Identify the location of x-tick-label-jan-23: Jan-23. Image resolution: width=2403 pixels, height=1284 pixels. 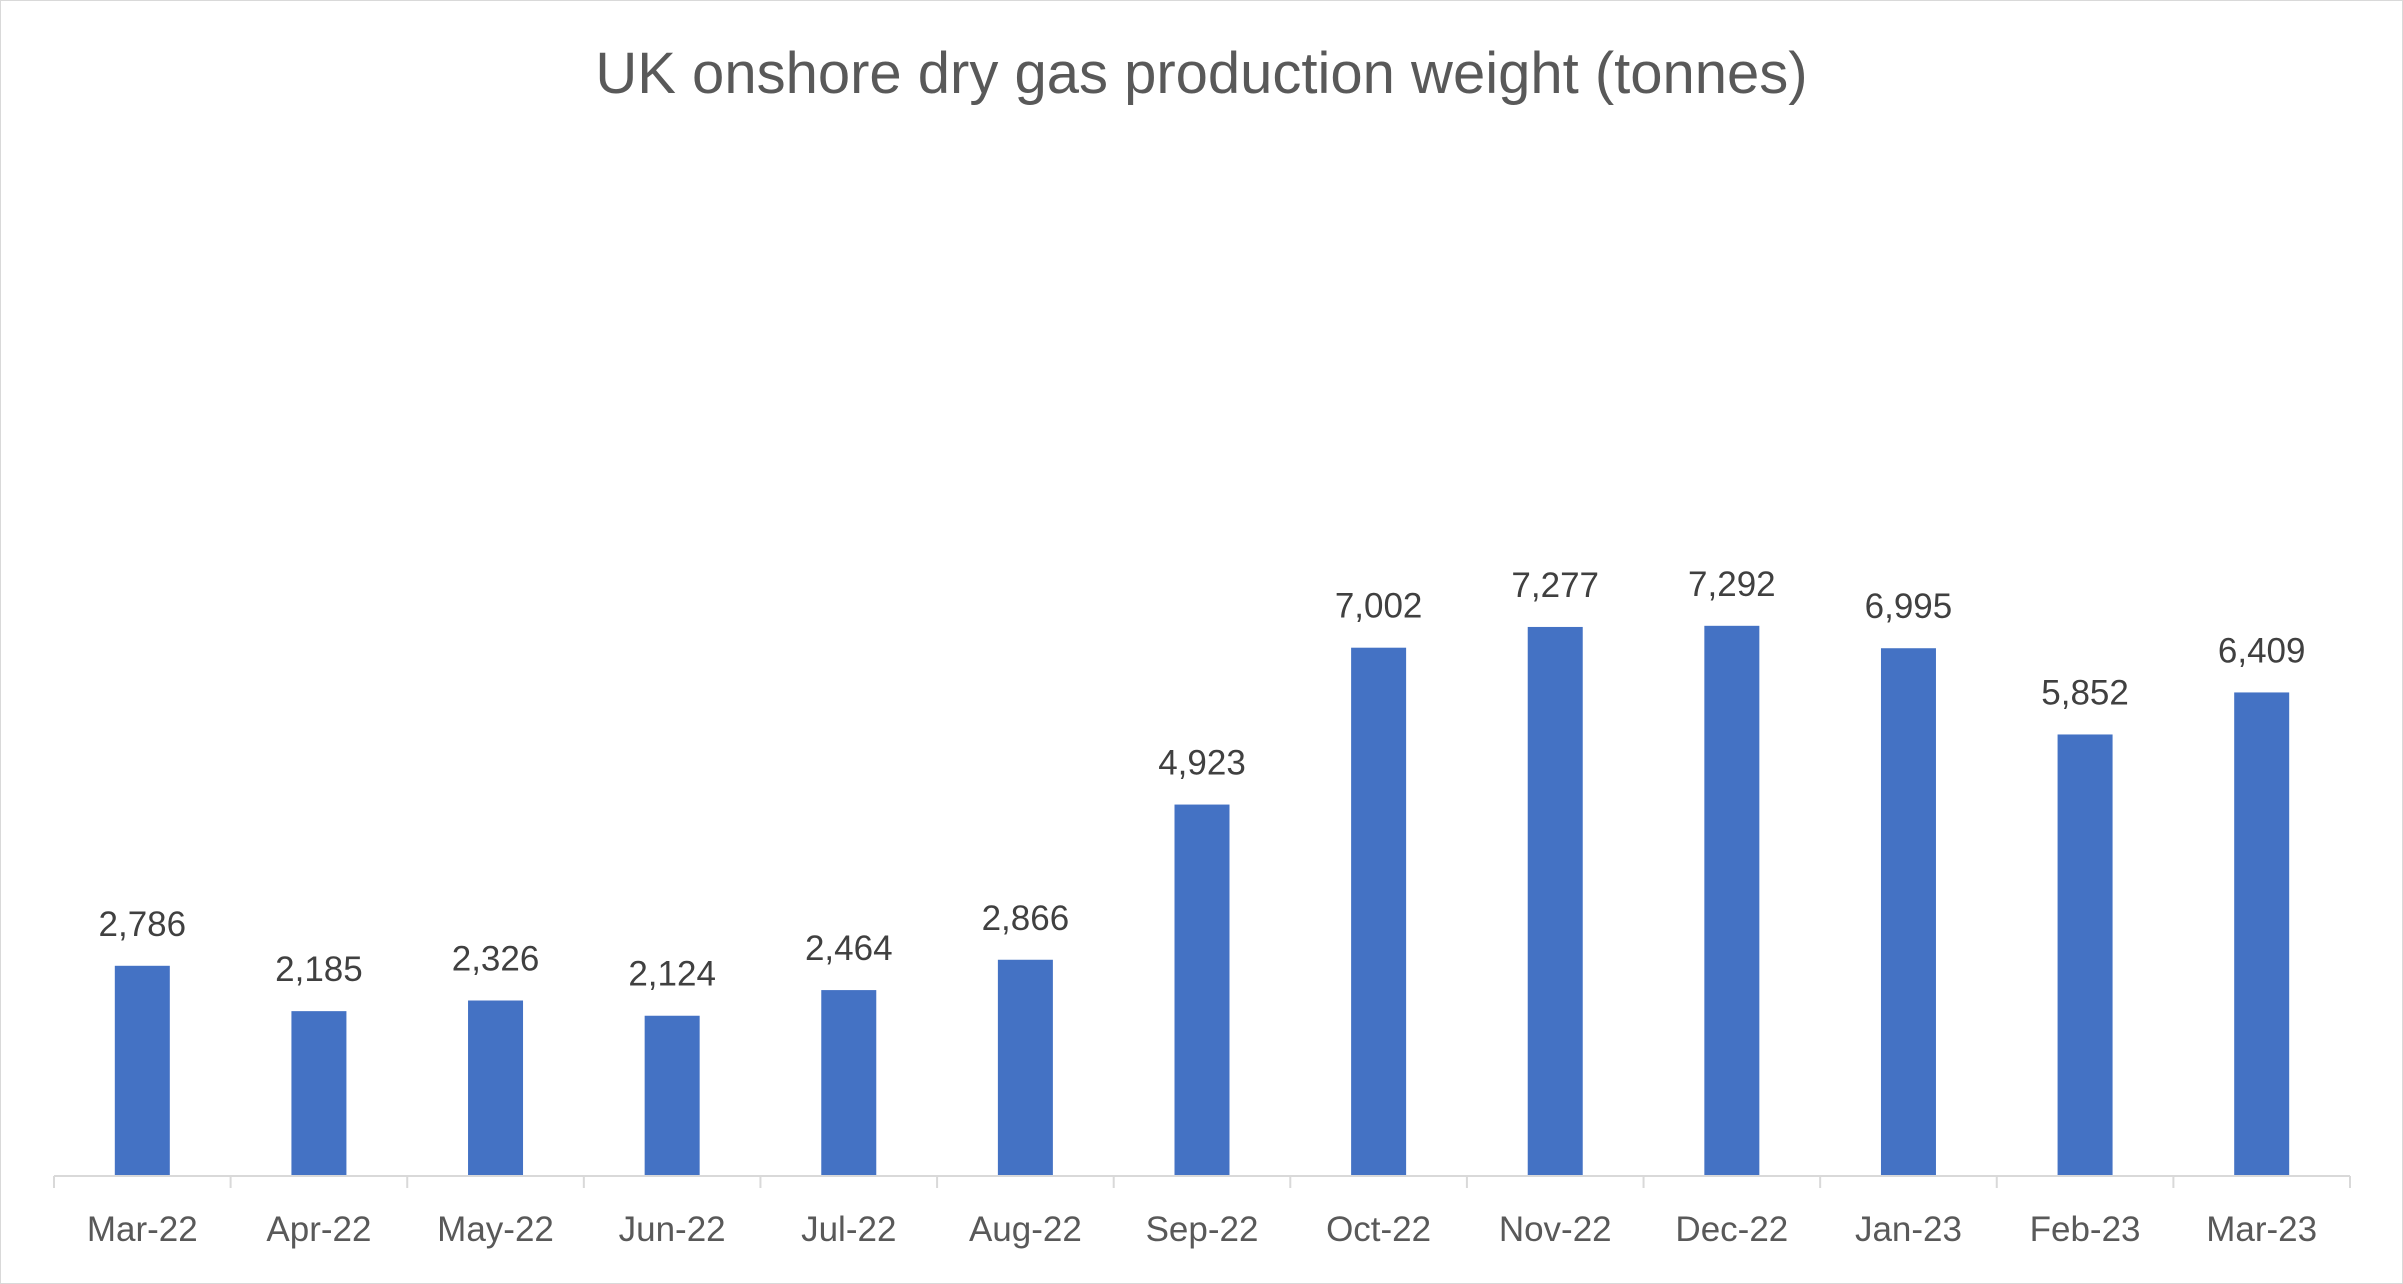
(1908, 1229).